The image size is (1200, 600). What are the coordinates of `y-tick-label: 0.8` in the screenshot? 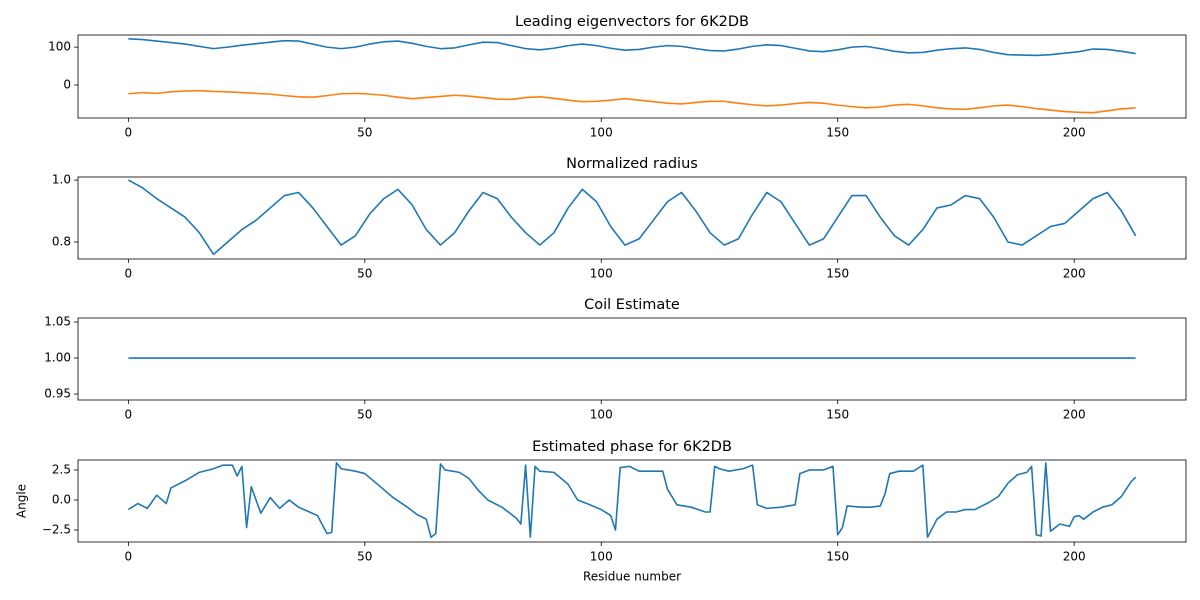 It's located at (61, 241).